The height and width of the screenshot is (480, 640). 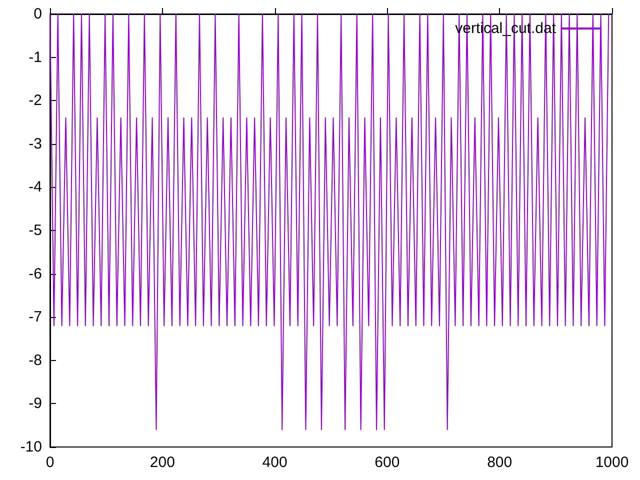 What do you see at coordinates (35, 57) in the screenshot?
I see `y-tick-label: -1` at bounding box center [35, 57].